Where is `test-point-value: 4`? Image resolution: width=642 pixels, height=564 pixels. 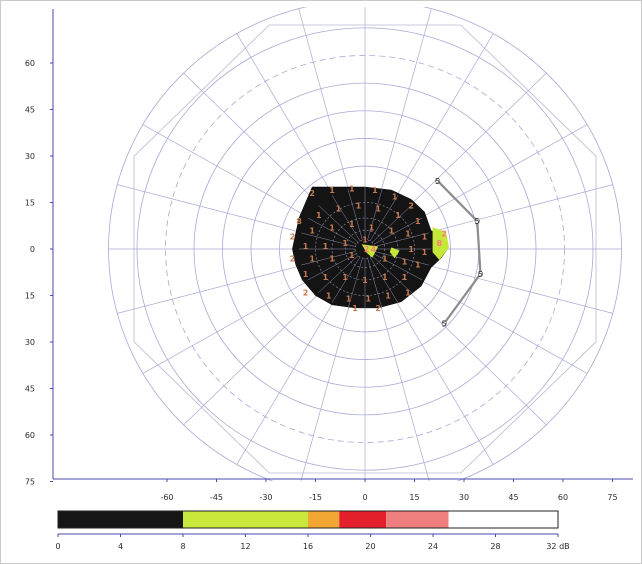 test-point-value: 4 is located at coordinates (373, 249).